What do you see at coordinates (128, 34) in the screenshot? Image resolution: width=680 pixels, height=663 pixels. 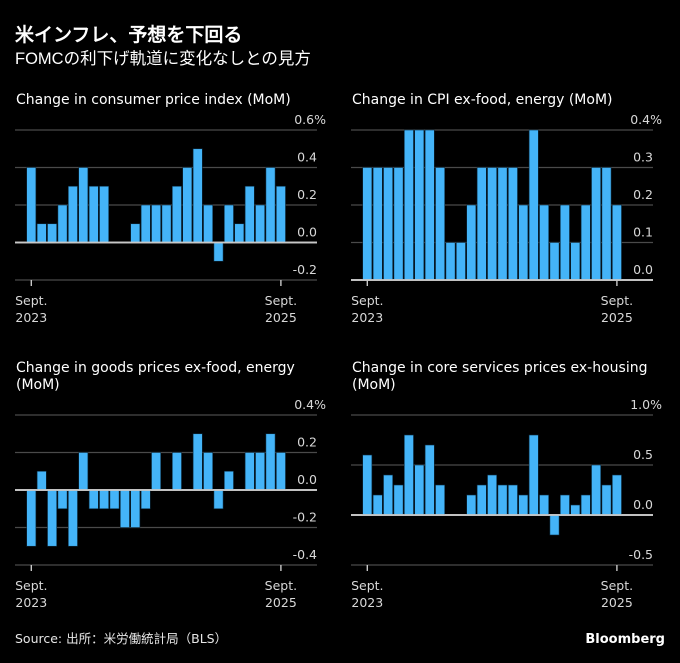 I see `page-title: 米インフレ、予想を下回る` at bounding box center [128, 34].